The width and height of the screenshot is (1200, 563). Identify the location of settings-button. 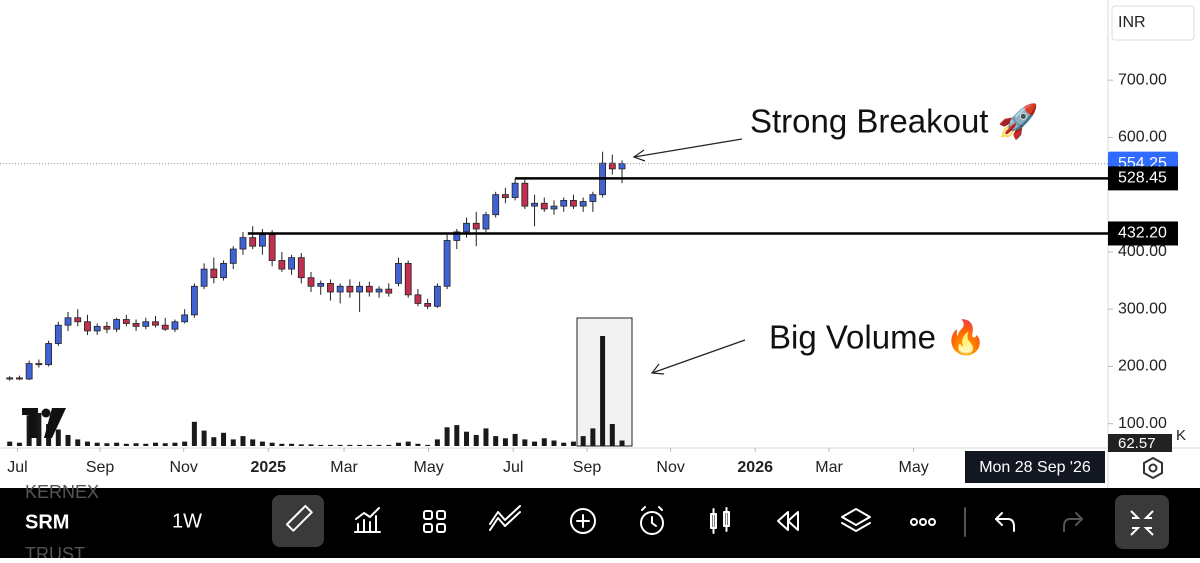
(1153, 468).